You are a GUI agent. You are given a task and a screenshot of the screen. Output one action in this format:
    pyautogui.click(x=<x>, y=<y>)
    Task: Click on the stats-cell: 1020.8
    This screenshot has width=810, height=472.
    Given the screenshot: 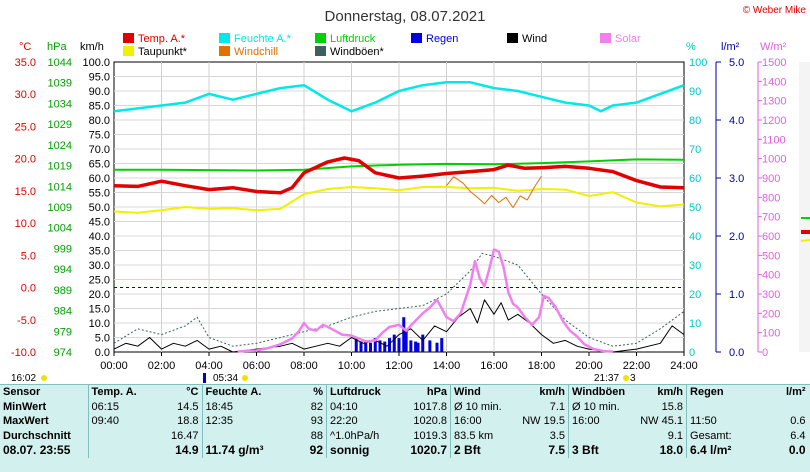 What is the action you would take?
    pyautogui.click(x=430, y=421)
    